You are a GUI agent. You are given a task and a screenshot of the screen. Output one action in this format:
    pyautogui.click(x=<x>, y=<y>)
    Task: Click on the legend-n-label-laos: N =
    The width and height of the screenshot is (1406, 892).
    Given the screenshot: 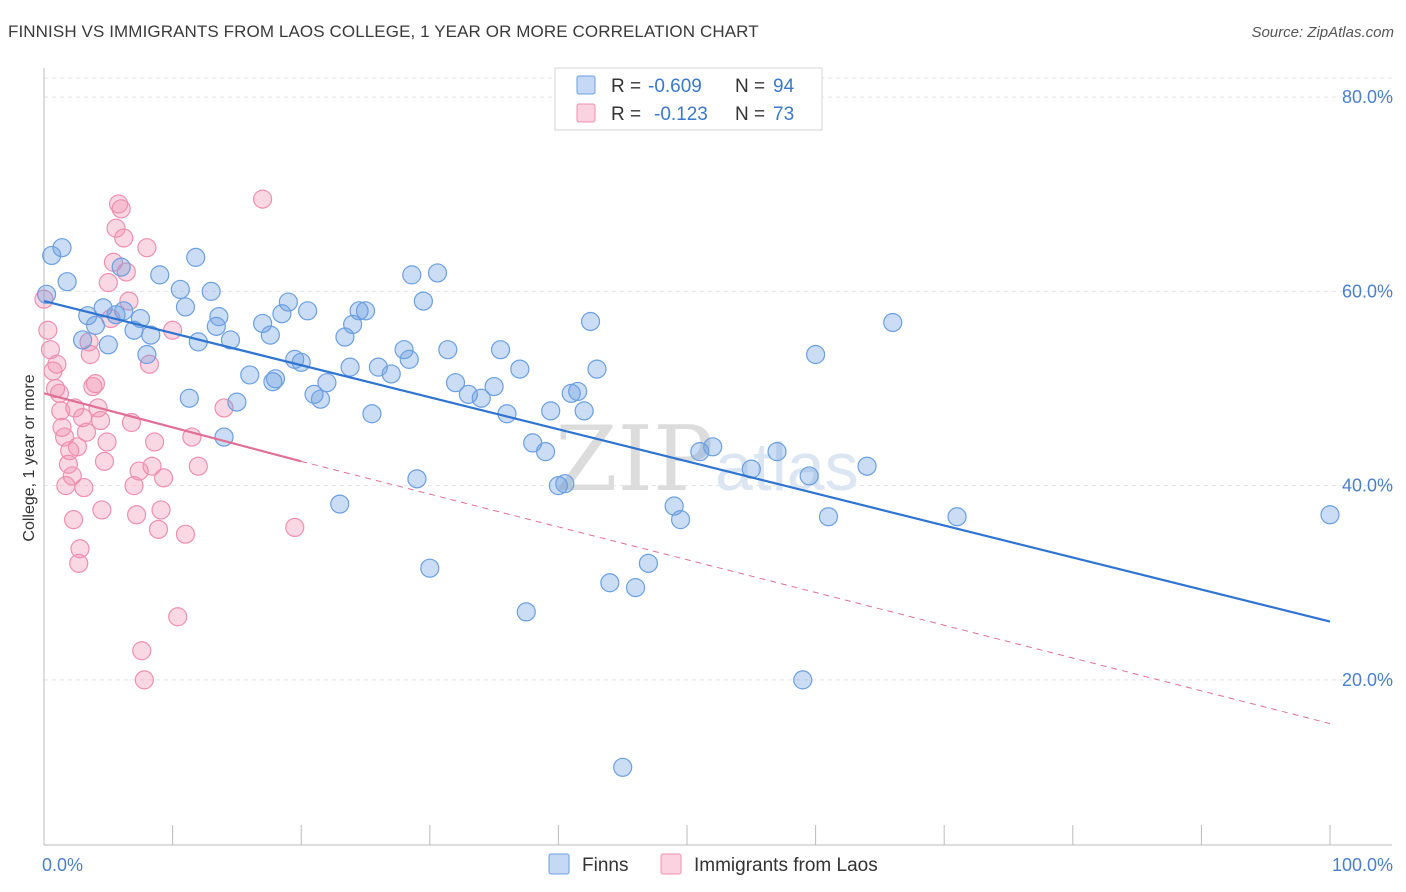 What is the action you would take?
    pyautogui.click(x=750, y=114)
    